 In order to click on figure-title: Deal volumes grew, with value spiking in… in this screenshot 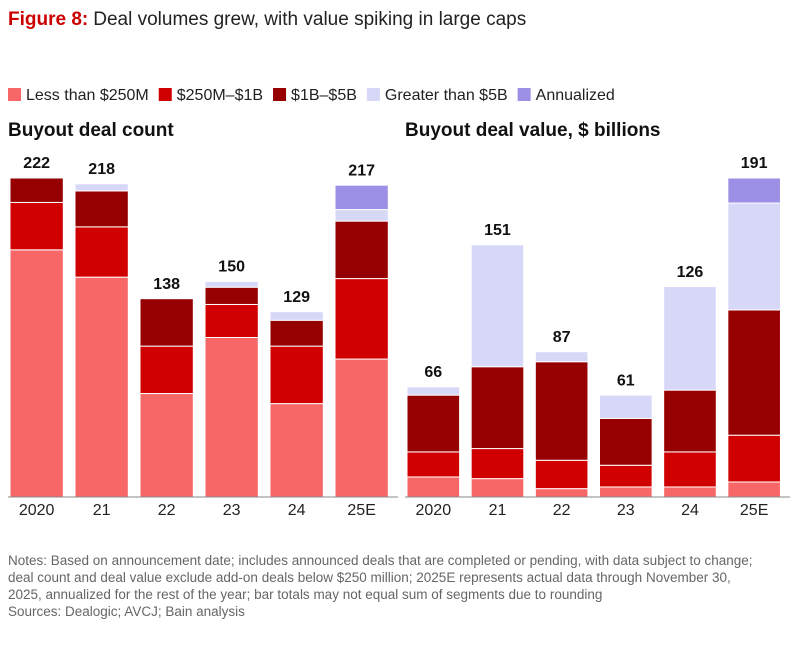, I will do `click(309, 19)`.